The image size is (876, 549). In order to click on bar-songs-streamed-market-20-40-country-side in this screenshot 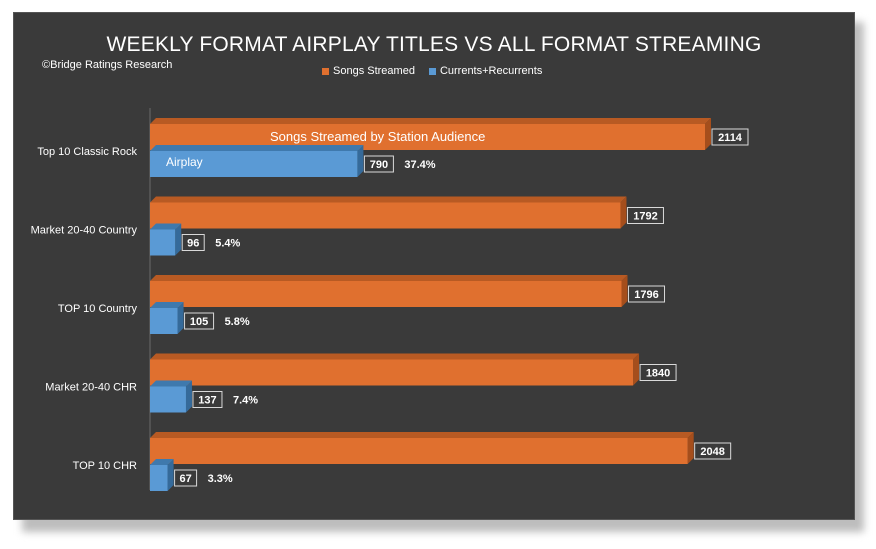, I will do `click(623, 212)`.